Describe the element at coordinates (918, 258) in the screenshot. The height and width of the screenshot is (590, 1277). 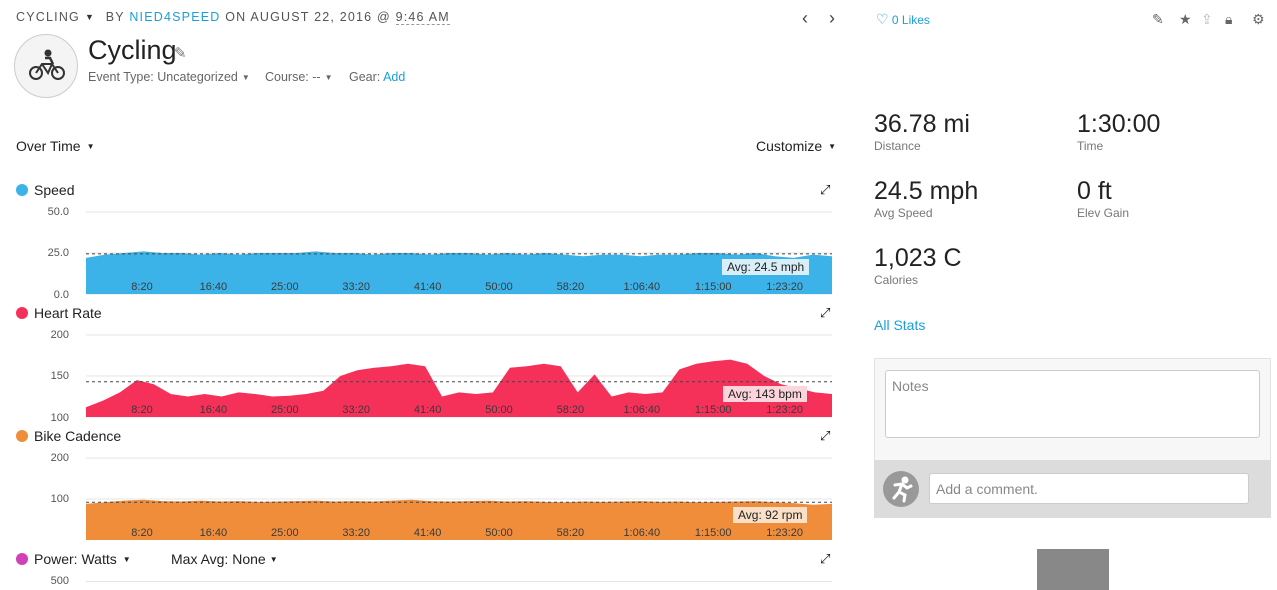
I see `stat-value: 1,023 C` at that location.